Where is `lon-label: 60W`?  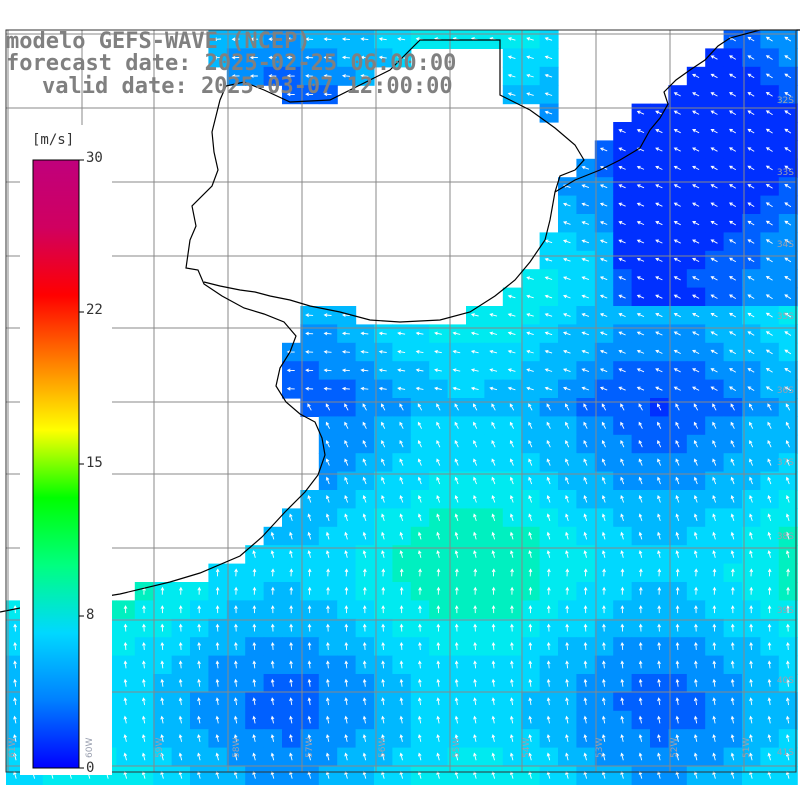
lon-label: 60W is located at coordinates (90, 747).